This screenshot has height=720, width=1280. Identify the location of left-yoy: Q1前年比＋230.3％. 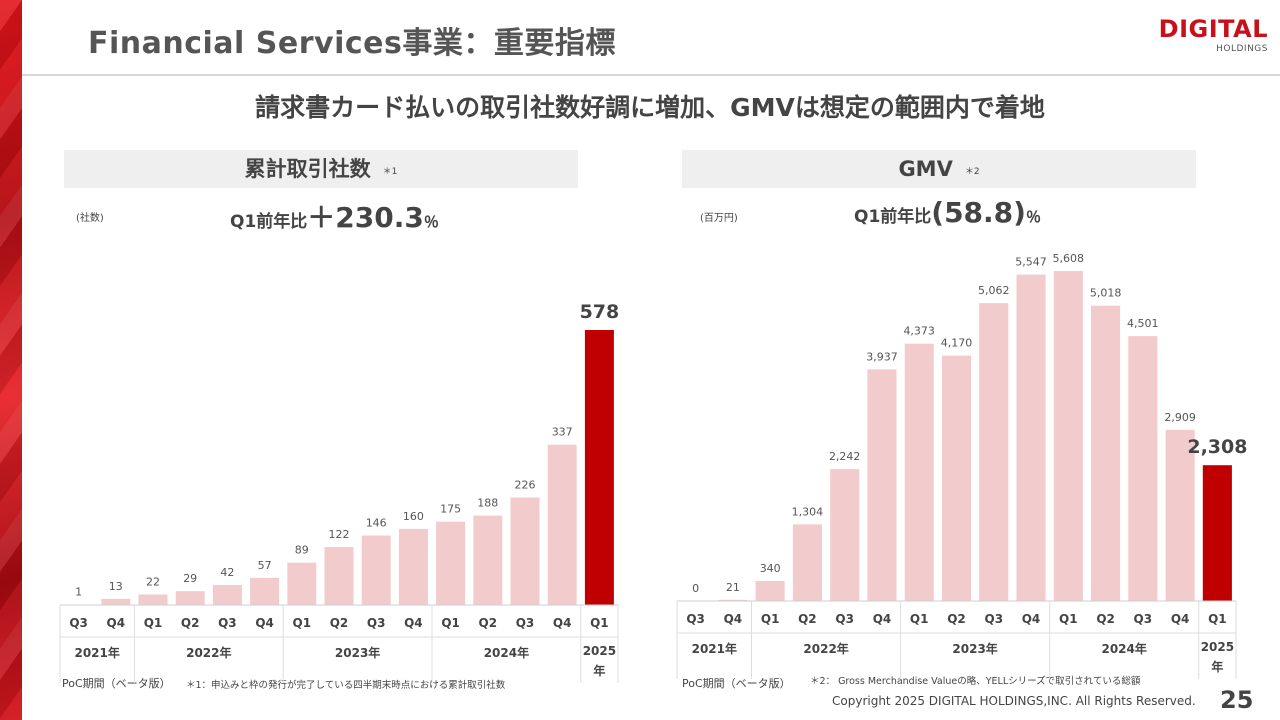
(334, 216).